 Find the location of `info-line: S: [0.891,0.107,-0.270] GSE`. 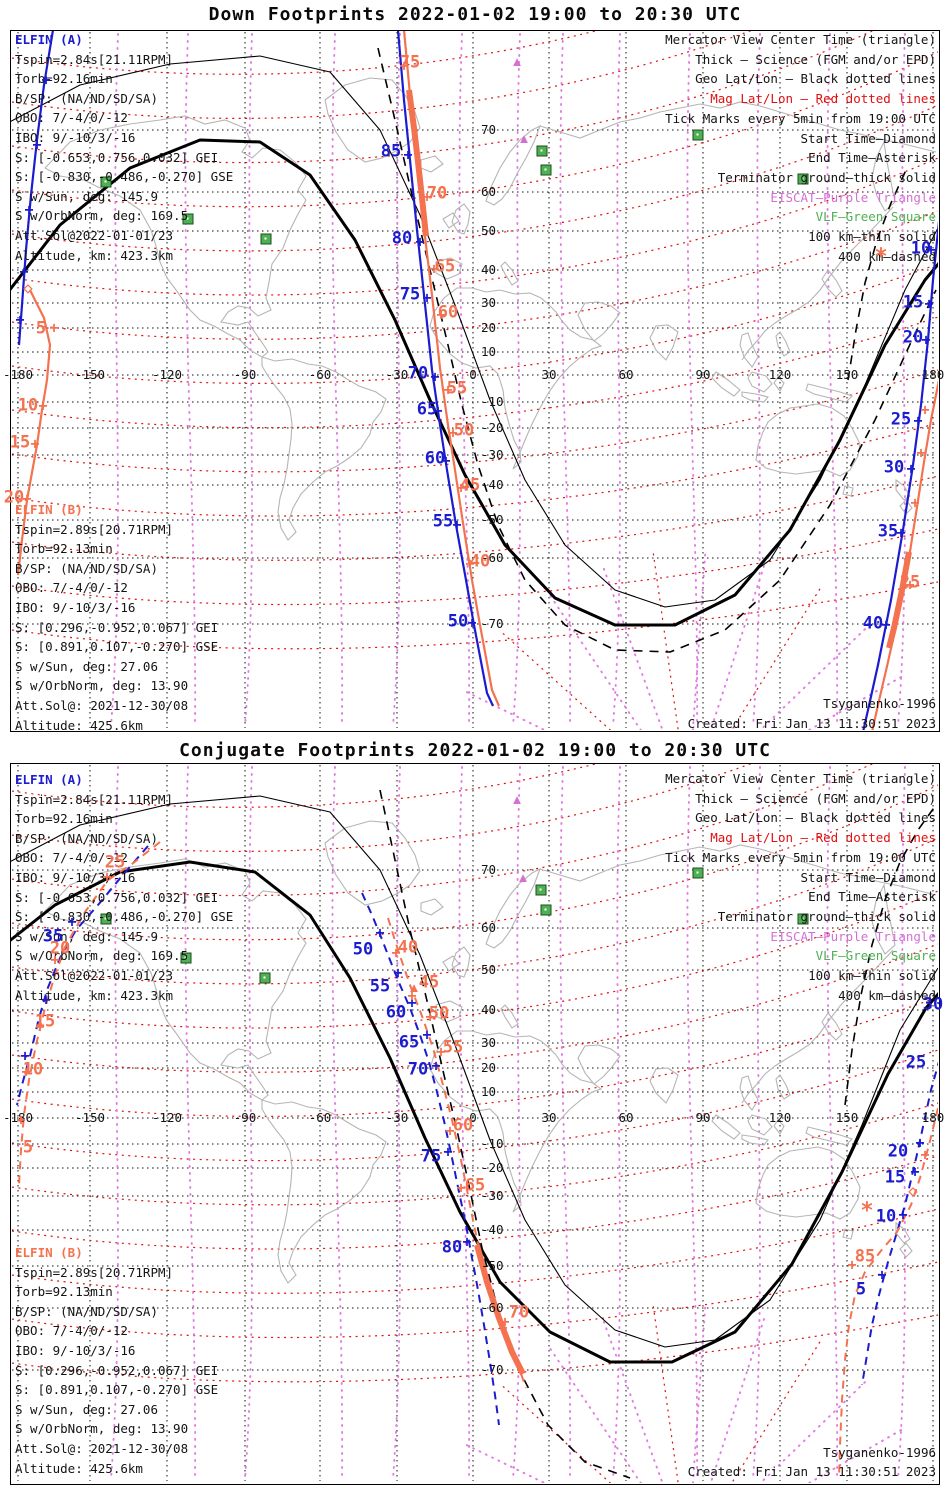

info-line: S: [0.891,0.107,-0.270] GSE is located at coordinates (117, 646).